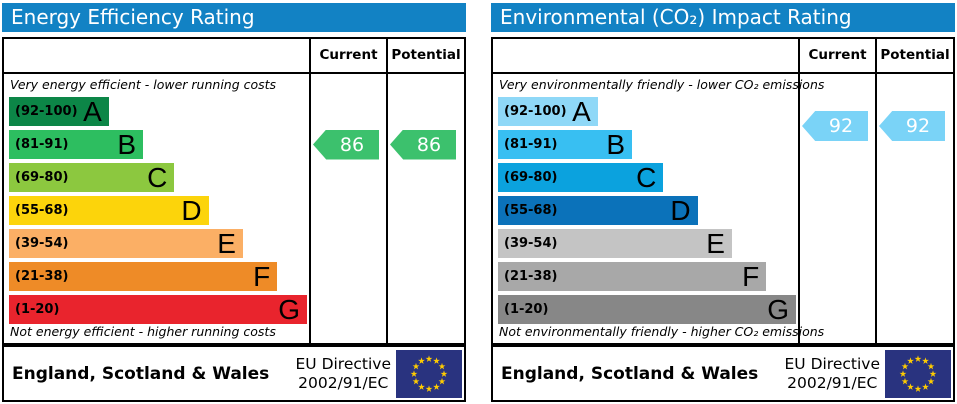 The width and height of the screenshot is (957, 404). What do you see at coordinates (352, 144) in the screenshot?
I see `current-rating-value: 86` at bounding box center [352, 144].